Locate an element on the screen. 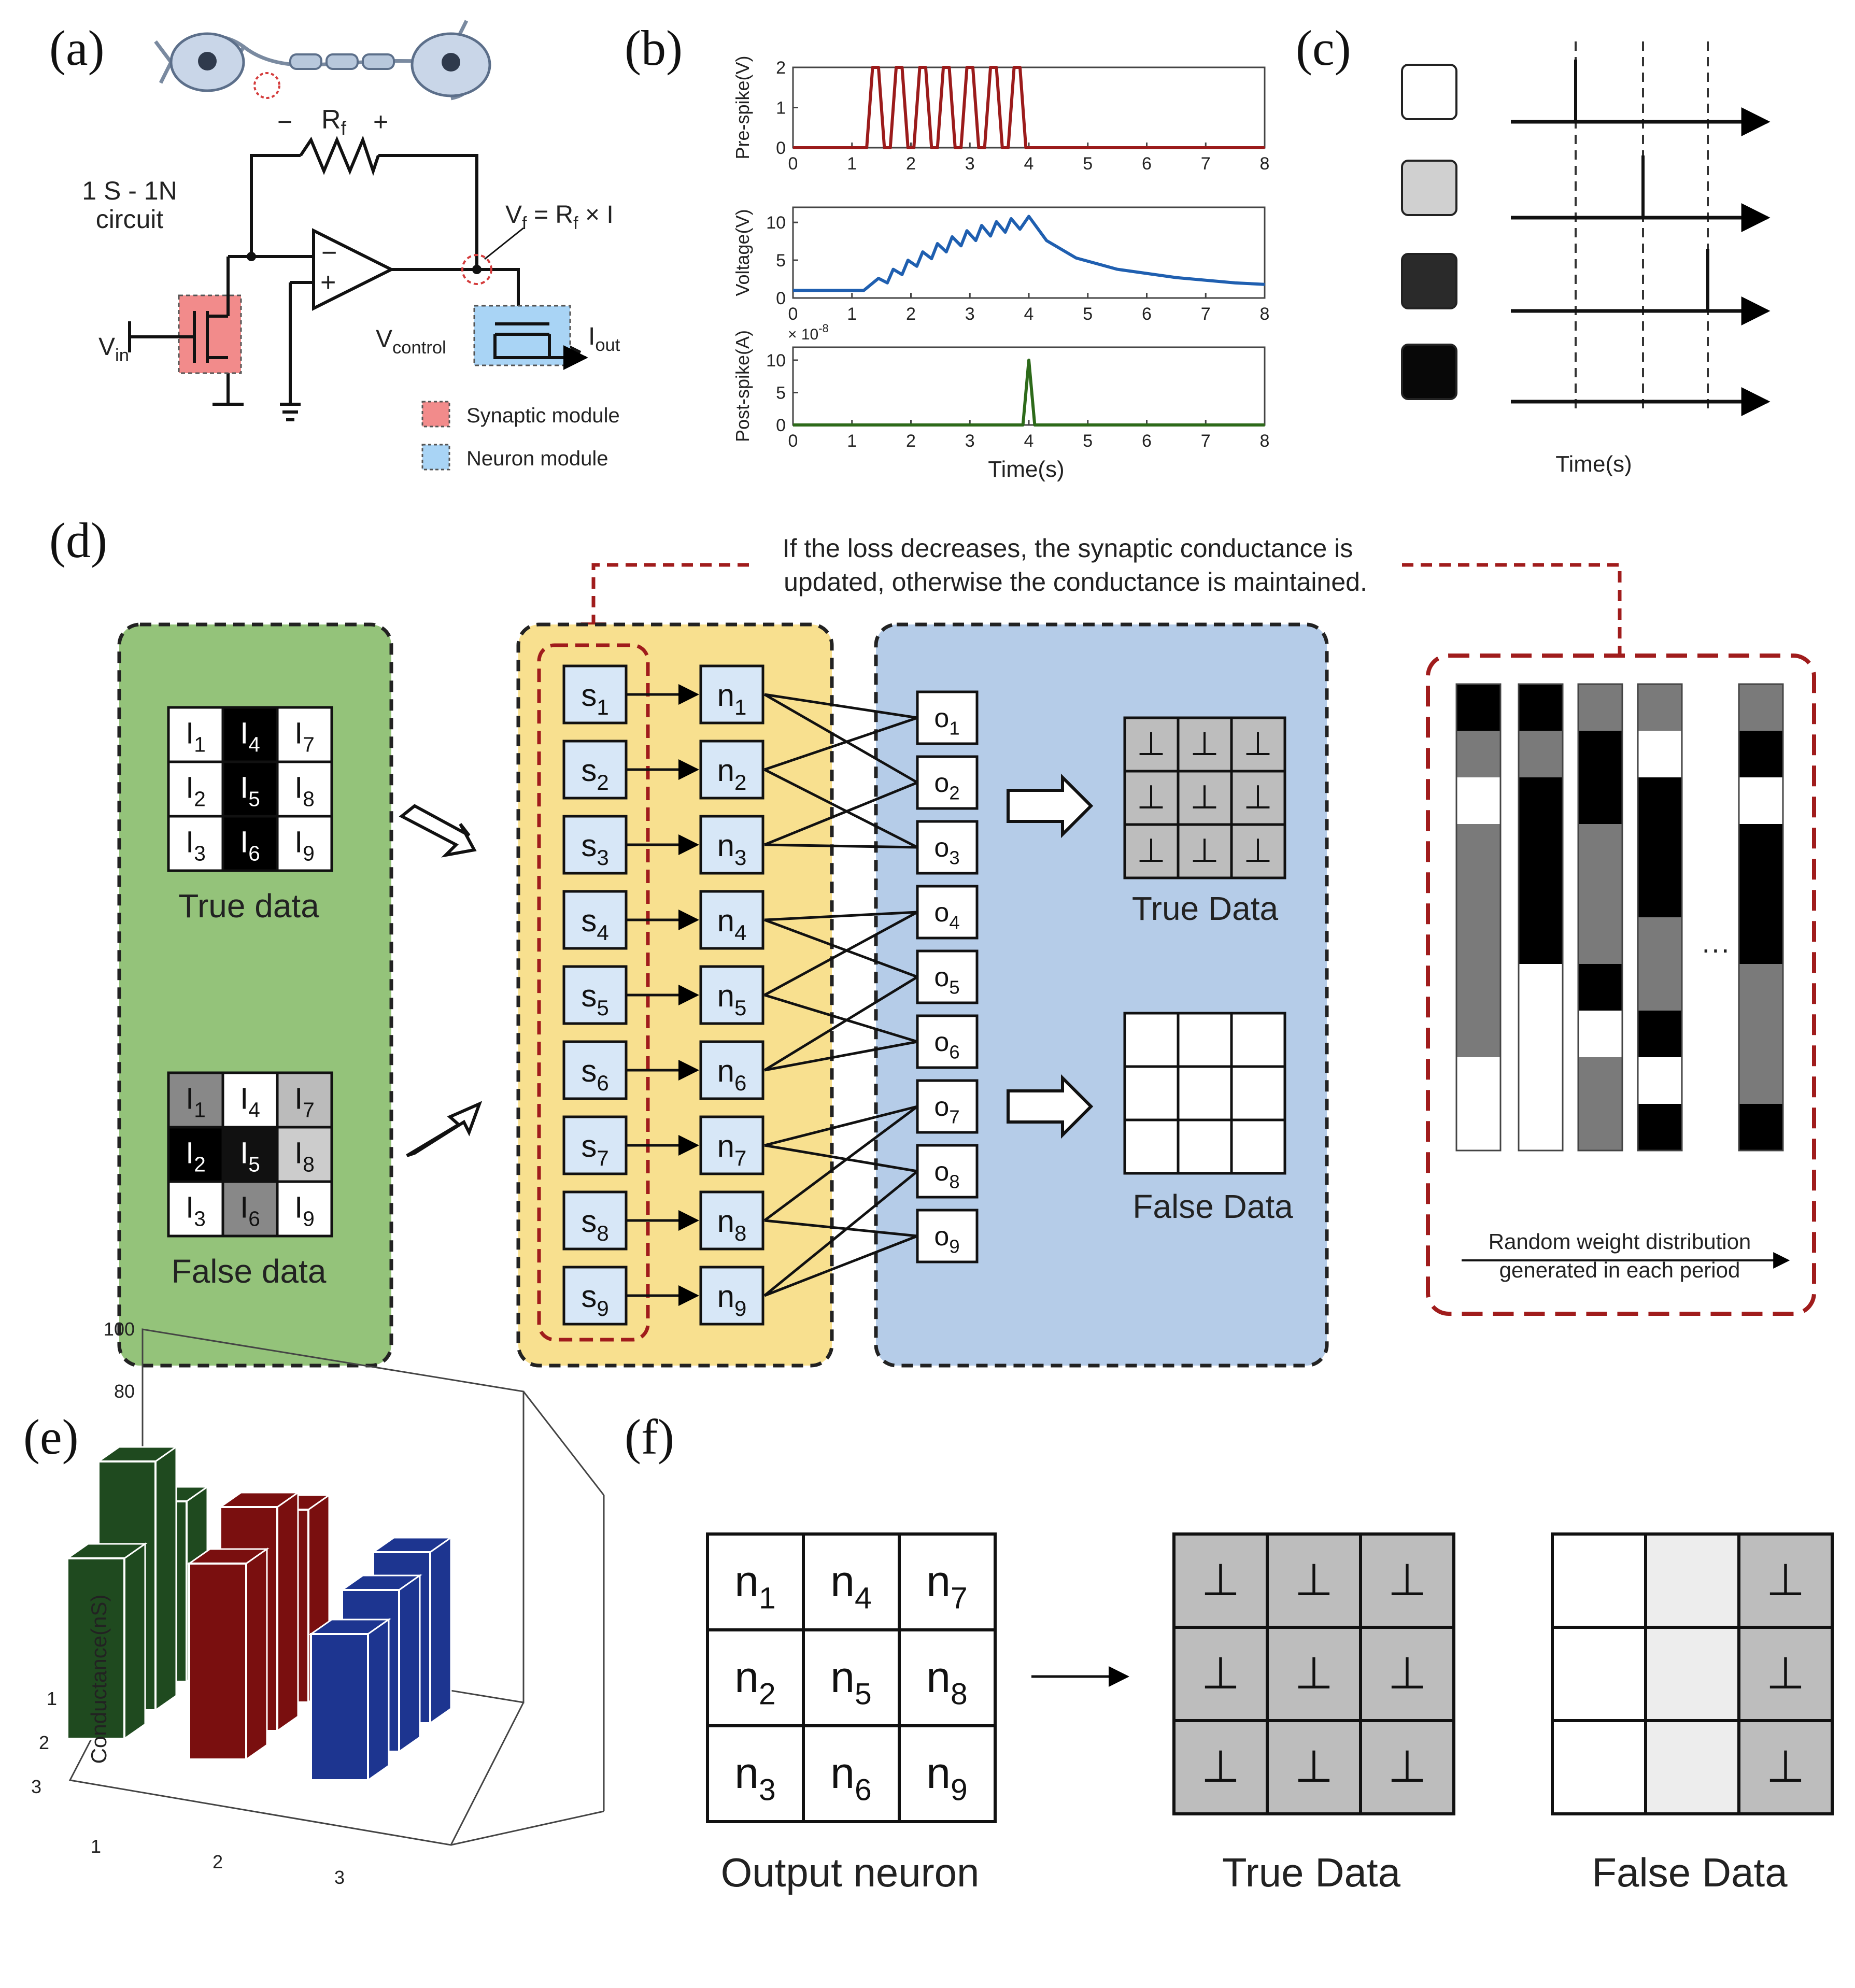 This screenshot has height=1988, width=1855. neuron-label: n4 is located at coordinates (732, 924).